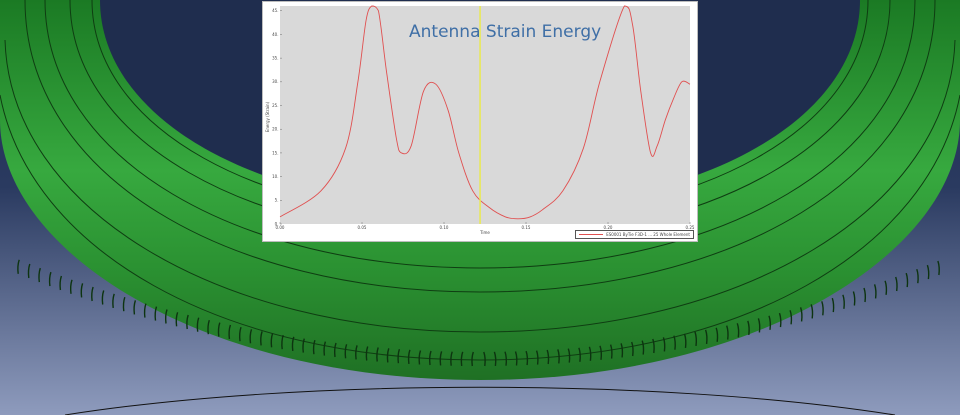 This screenshot has width=960, height=415. What do you see at coordinates (484, 232) in the screenshot?
I see `x-axis-title: Time` at bounding box center [484, 232].